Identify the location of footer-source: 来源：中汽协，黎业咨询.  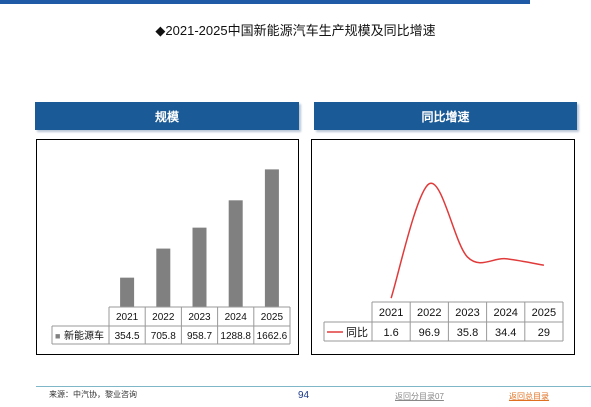
(93, 394).